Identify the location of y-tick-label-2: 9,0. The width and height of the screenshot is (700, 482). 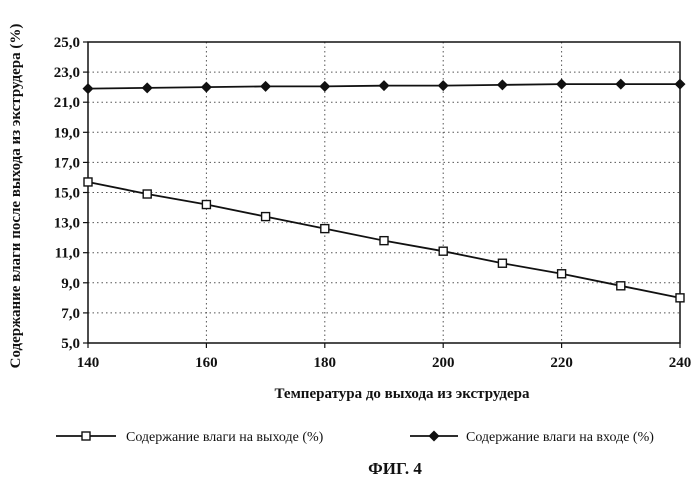
(70, 284).